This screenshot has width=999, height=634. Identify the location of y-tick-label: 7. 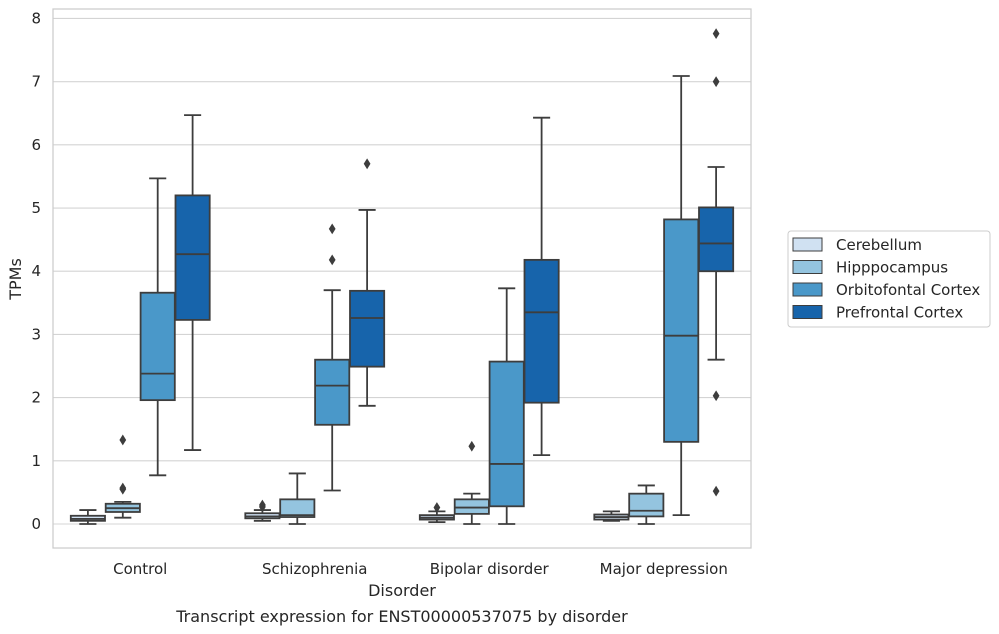
(36, 82).